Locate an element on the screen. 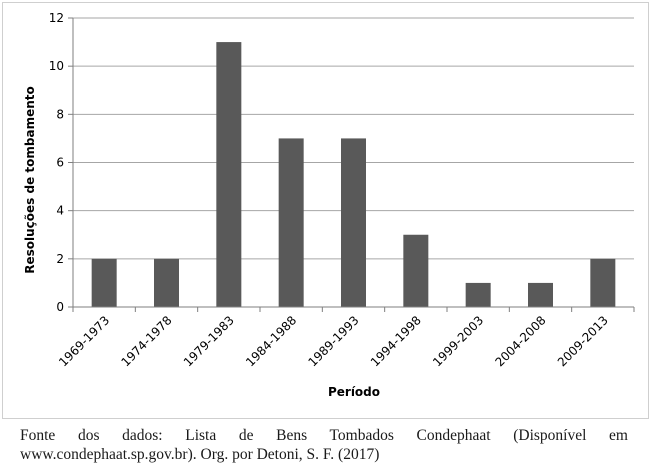 The image size is (653, 471). bar-1984-1988 is located at coordinates (291, 222).